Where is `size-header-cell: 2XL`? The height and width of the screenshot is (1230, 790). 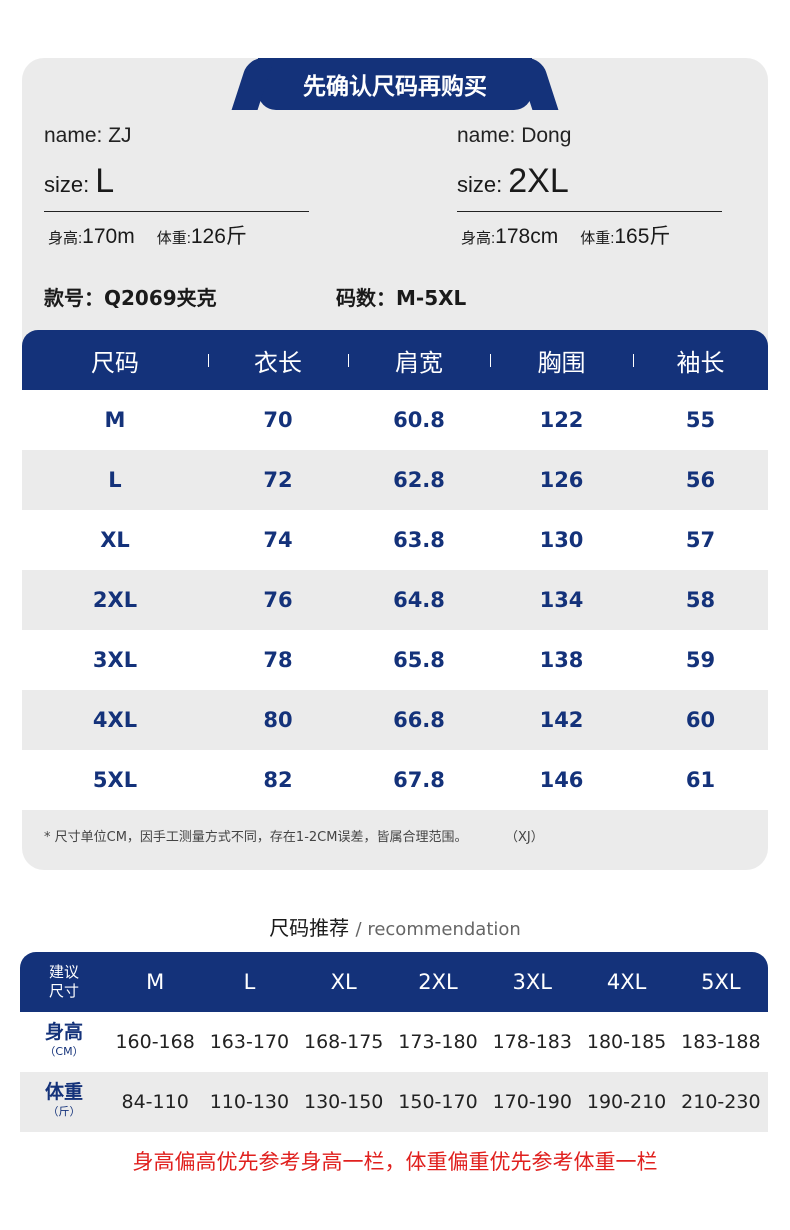
size-header-cell: 2XL is located at coordinates (438, 982).